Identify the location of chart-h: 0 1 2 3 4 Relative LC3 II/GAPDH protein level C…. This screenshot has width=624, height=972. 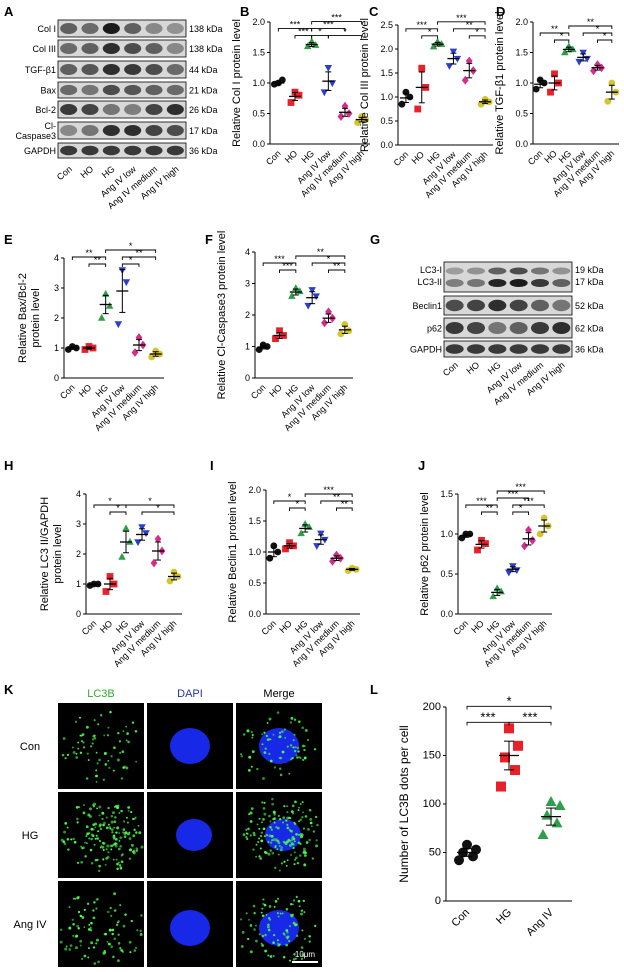
(110, 579).